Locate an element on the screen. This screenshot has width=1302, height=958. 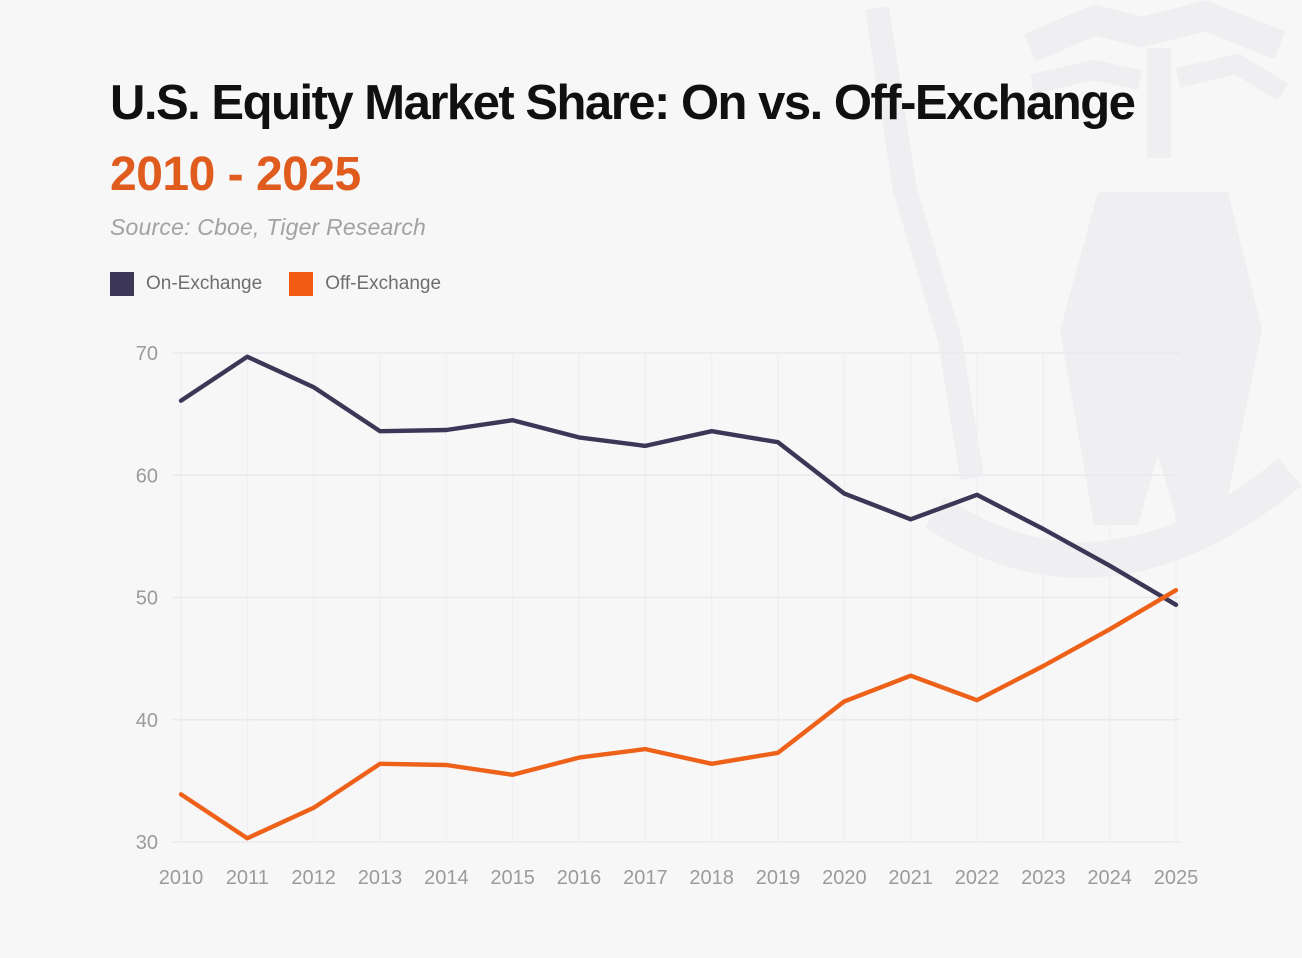
watermark-brow-wings is located at coordinates (1155, 31).